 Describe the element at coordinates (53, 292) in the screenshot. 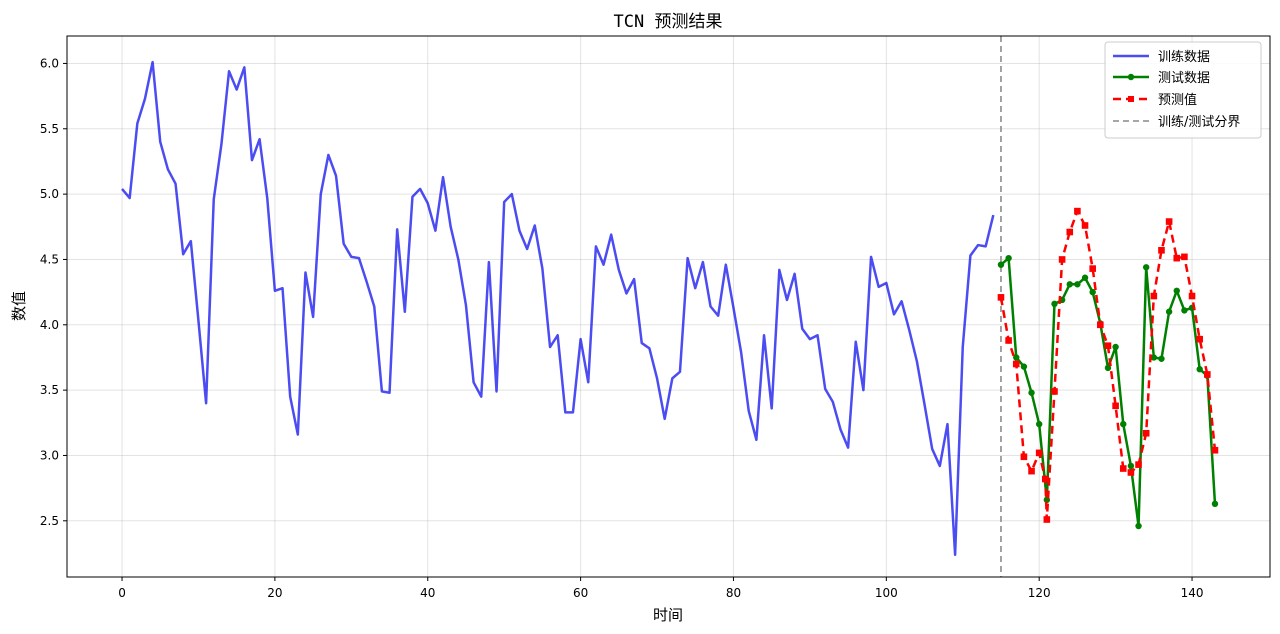

I see `y-axis: 2.5 3.0 3.5 4.0 4.5 5.0 5.5 6.0` at that location.